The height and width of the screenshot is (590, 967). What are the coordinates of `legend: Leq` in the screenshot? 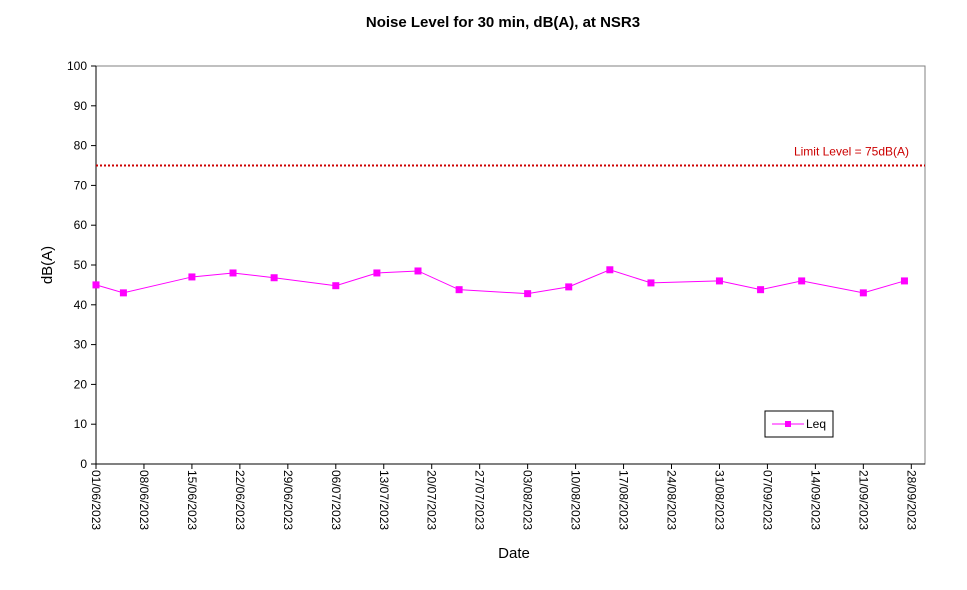 It's located at (799, 424).